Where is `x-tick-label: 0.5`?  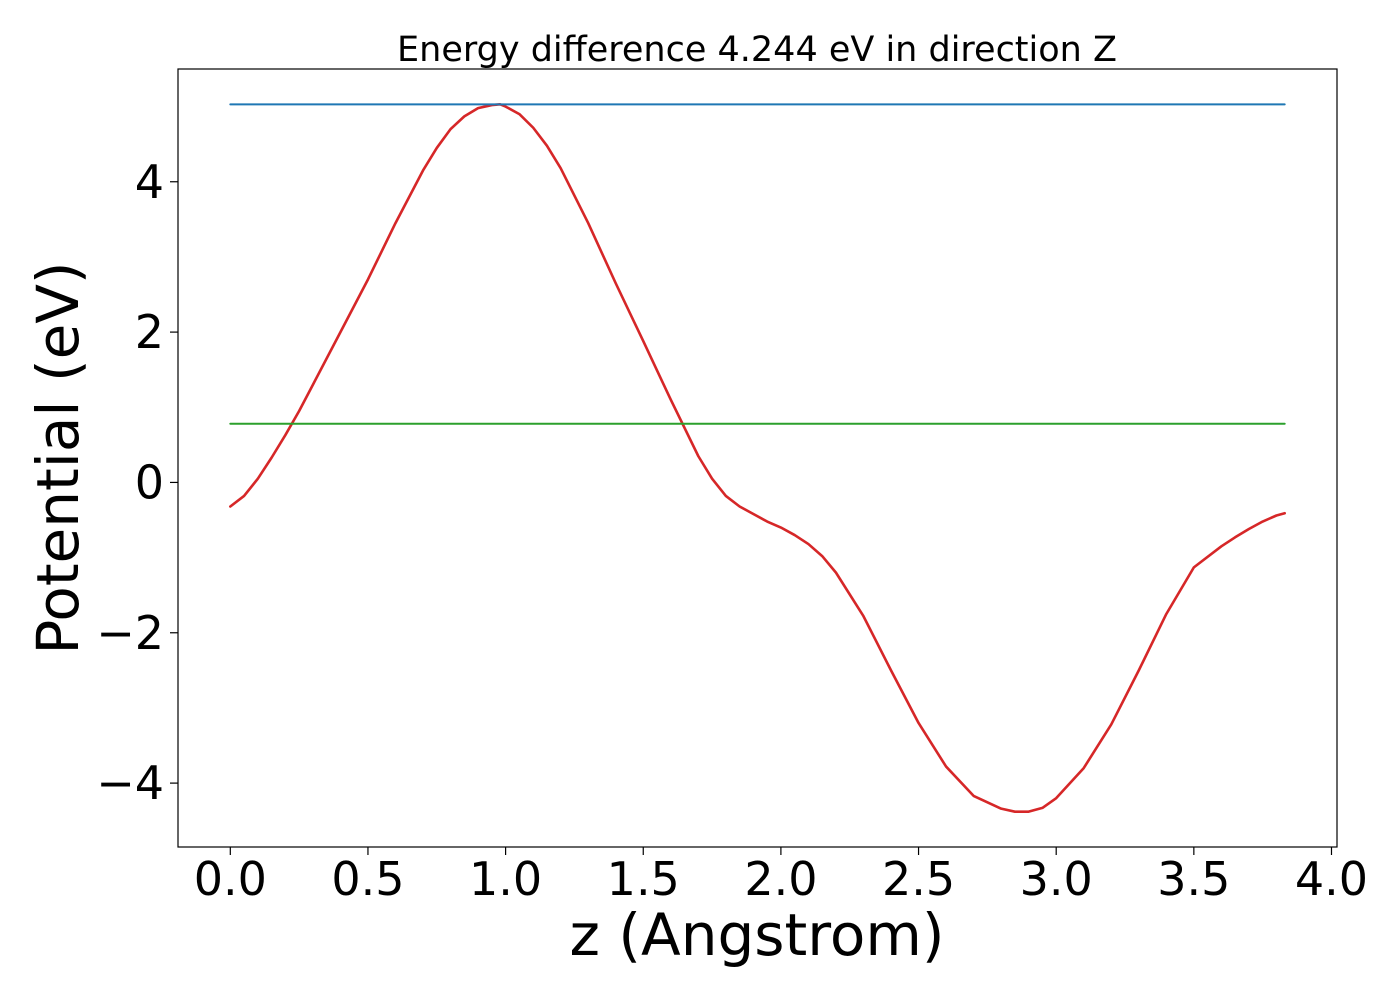
x-tick-label: 0.5 is located at coordinates (367, 879).